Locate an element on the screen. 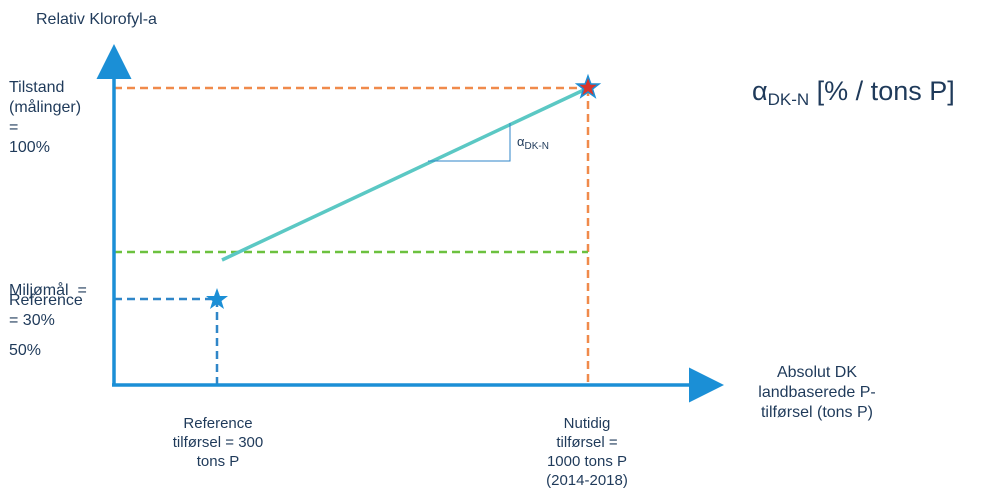 The height and width of the screenshot is (504, 993). slope-label: αDK-N is located at coordinates (533, 144).